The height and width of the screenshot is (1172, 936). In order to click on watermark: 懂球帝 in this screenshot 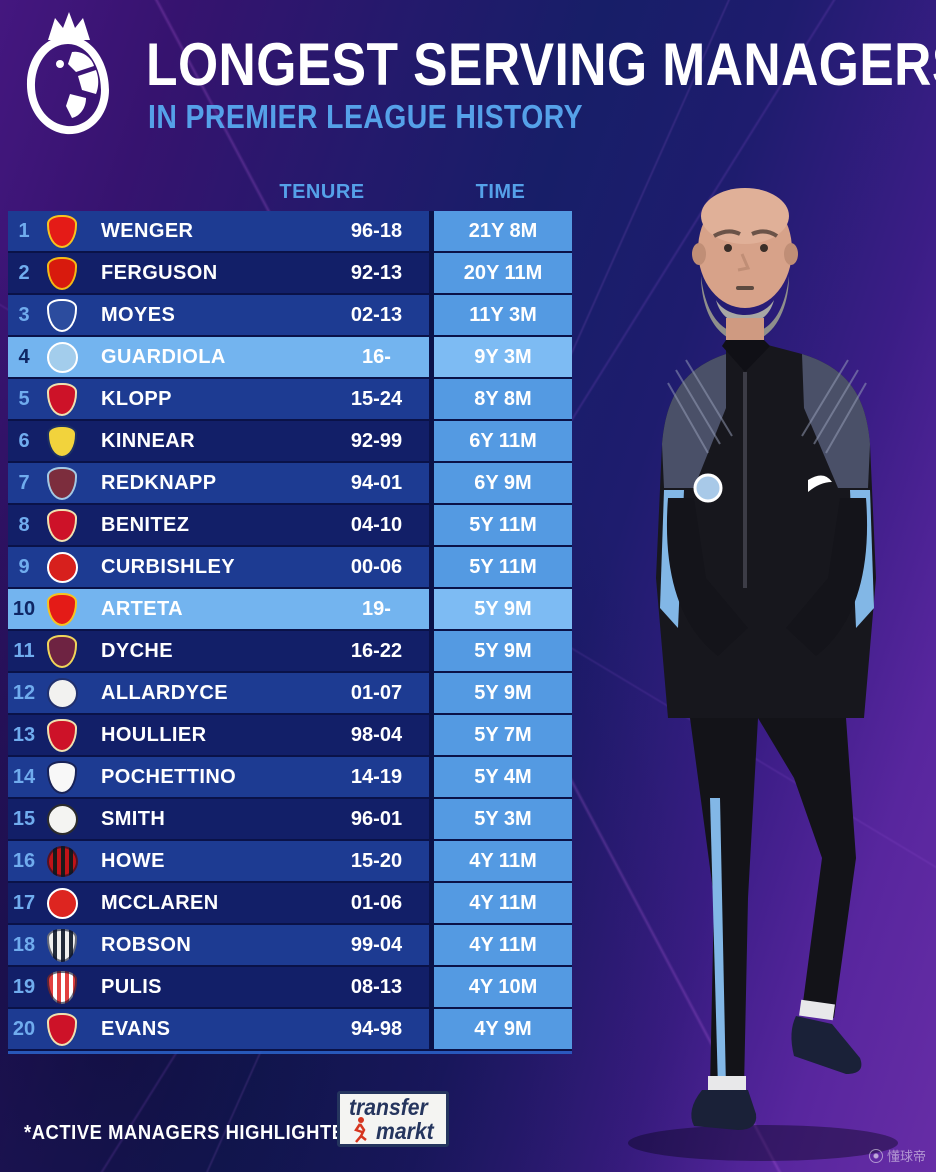, I will do `click(897, 1155)`.